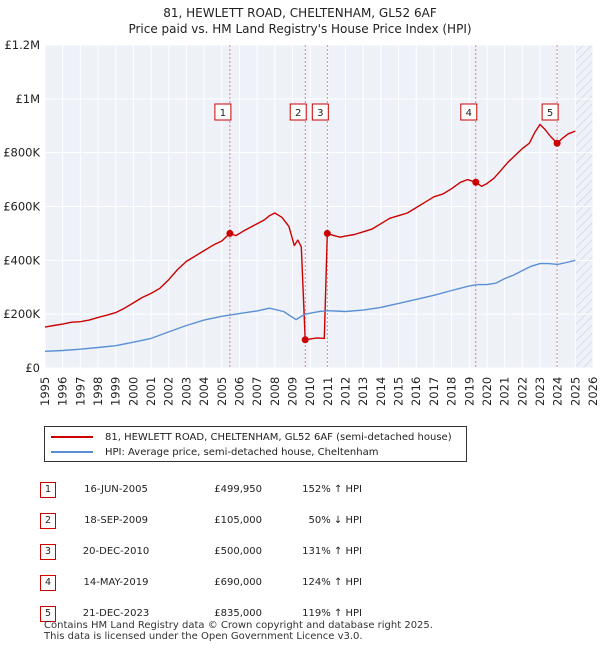 The height and width of the screenshot is (650, 600). I want to click on table-row: 1 16-JUN-2005 £499,950 152% ↑ HPI, so click(203, 489).